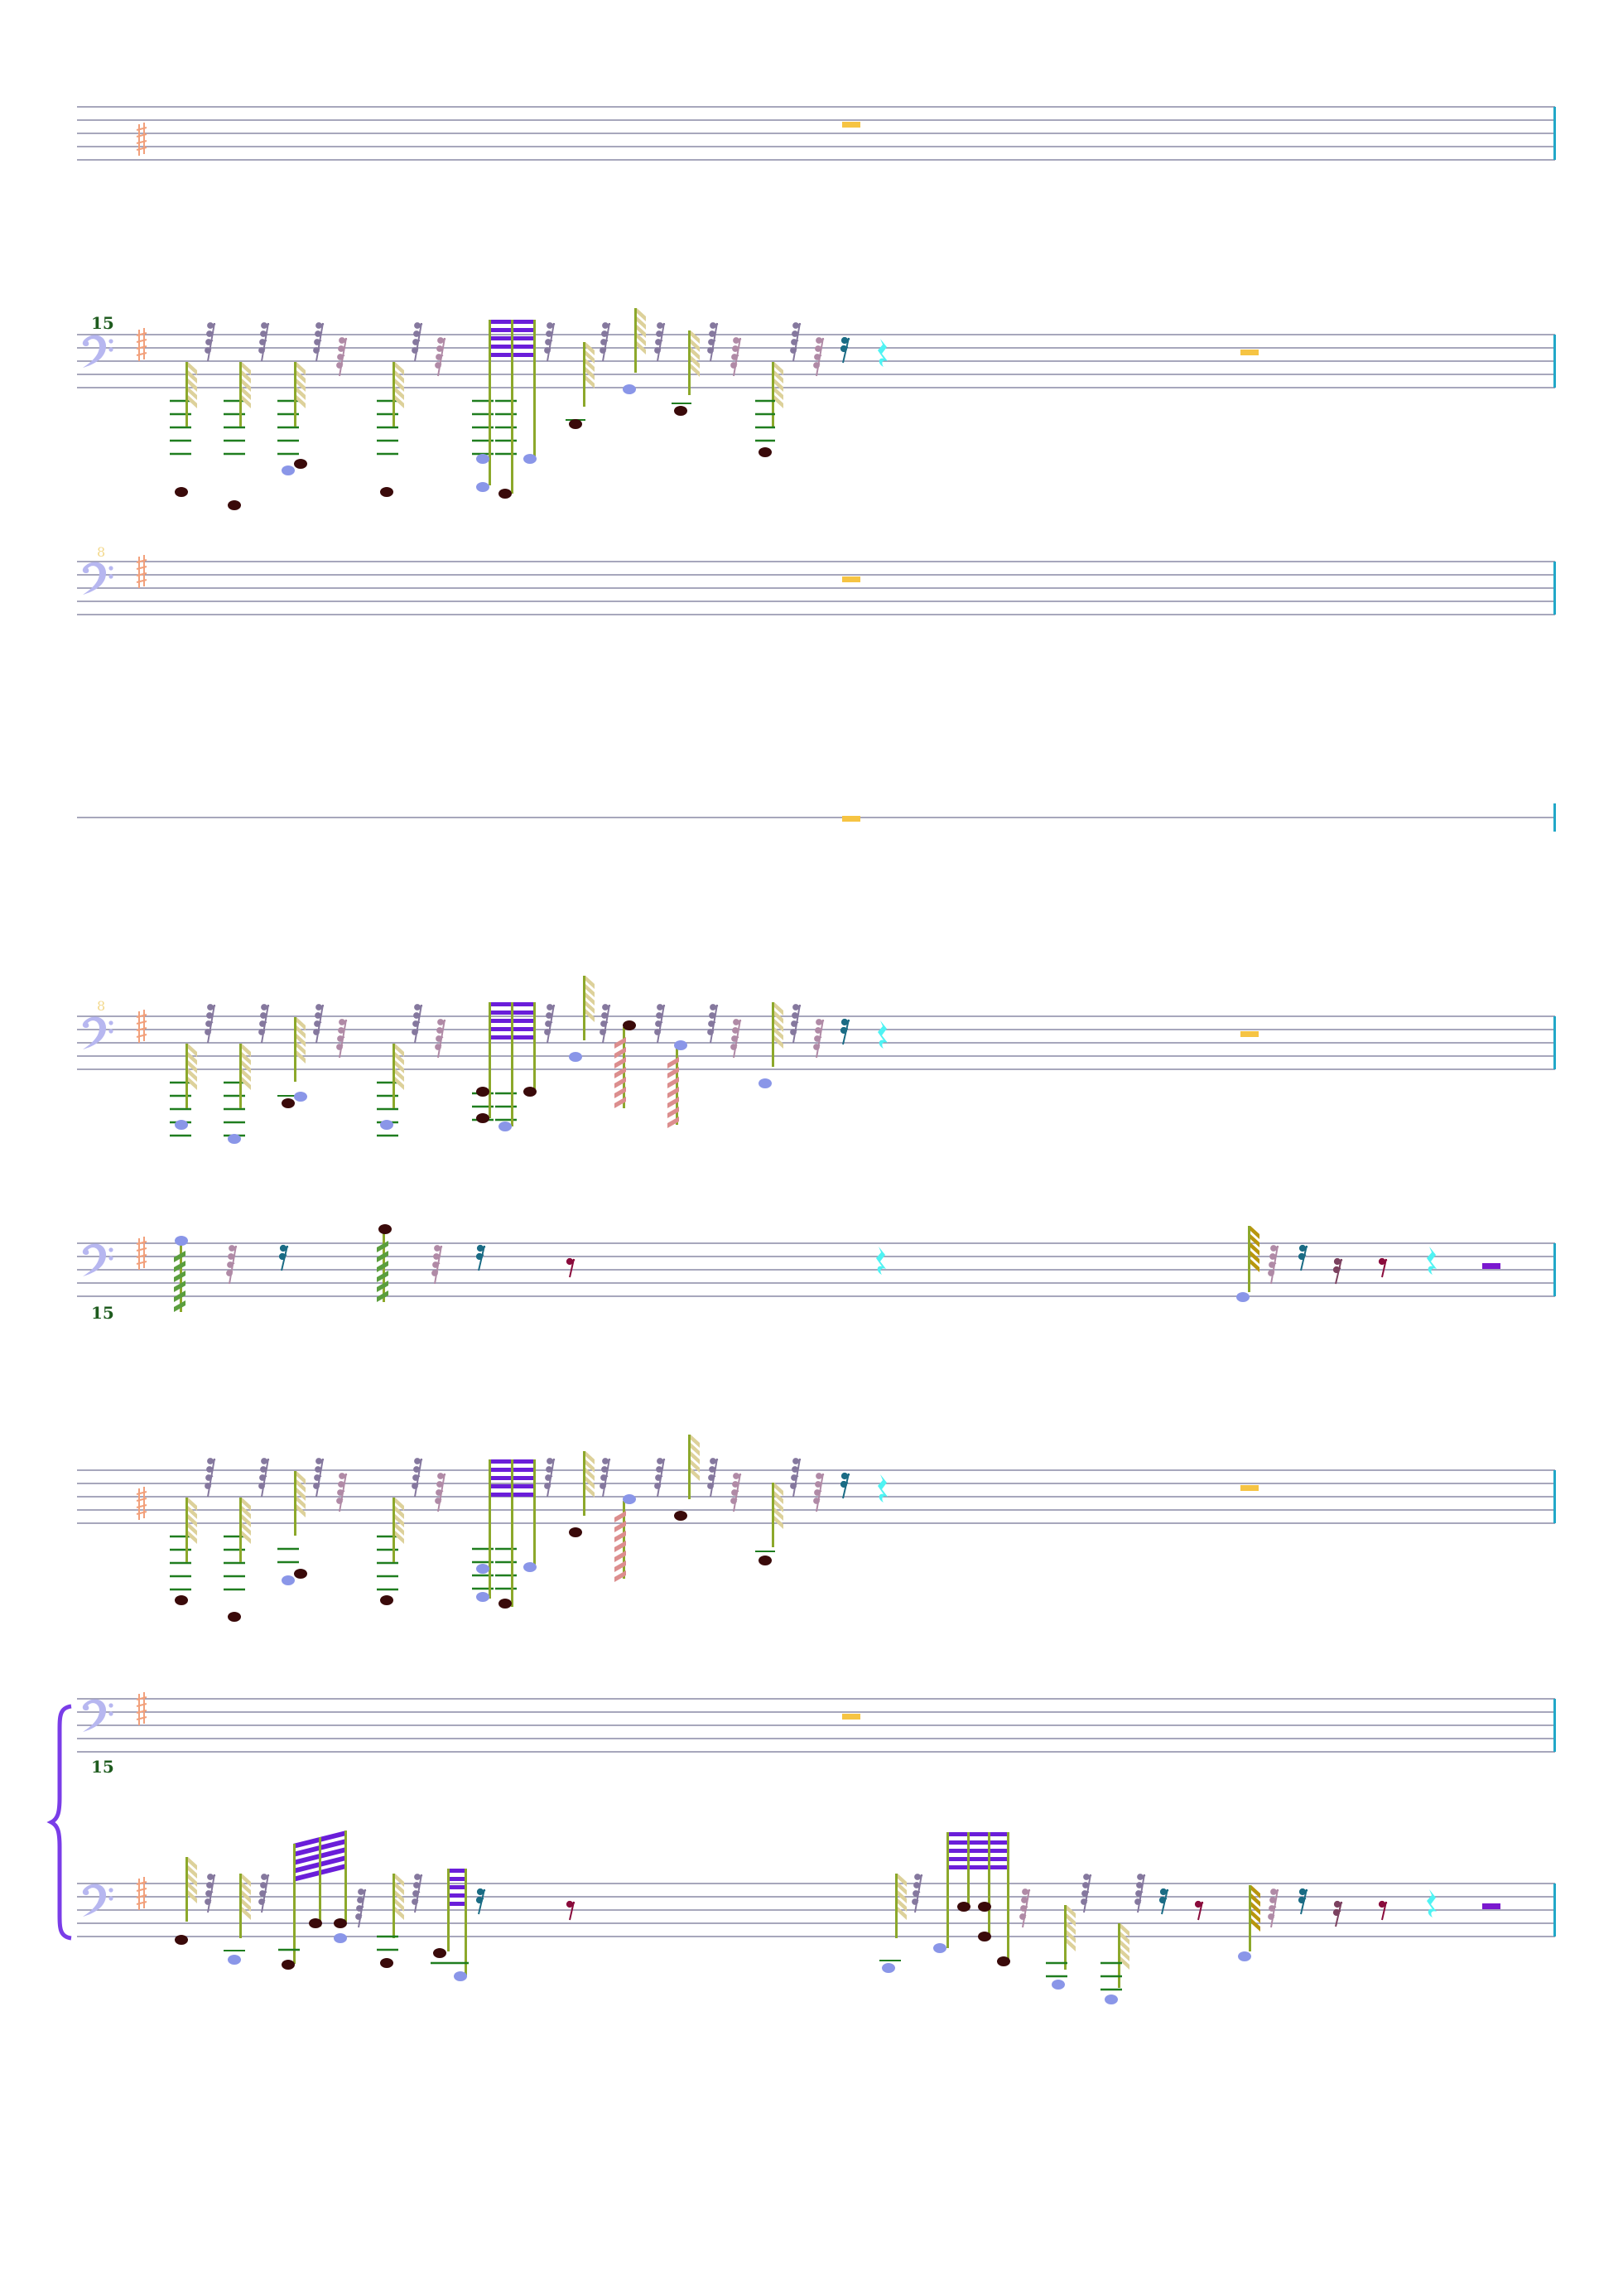 This screenshot has height=2296, width=1623. Describe the element at coordinates (102, 323) in the screenshot. I see `measure-number: 15` at that location.